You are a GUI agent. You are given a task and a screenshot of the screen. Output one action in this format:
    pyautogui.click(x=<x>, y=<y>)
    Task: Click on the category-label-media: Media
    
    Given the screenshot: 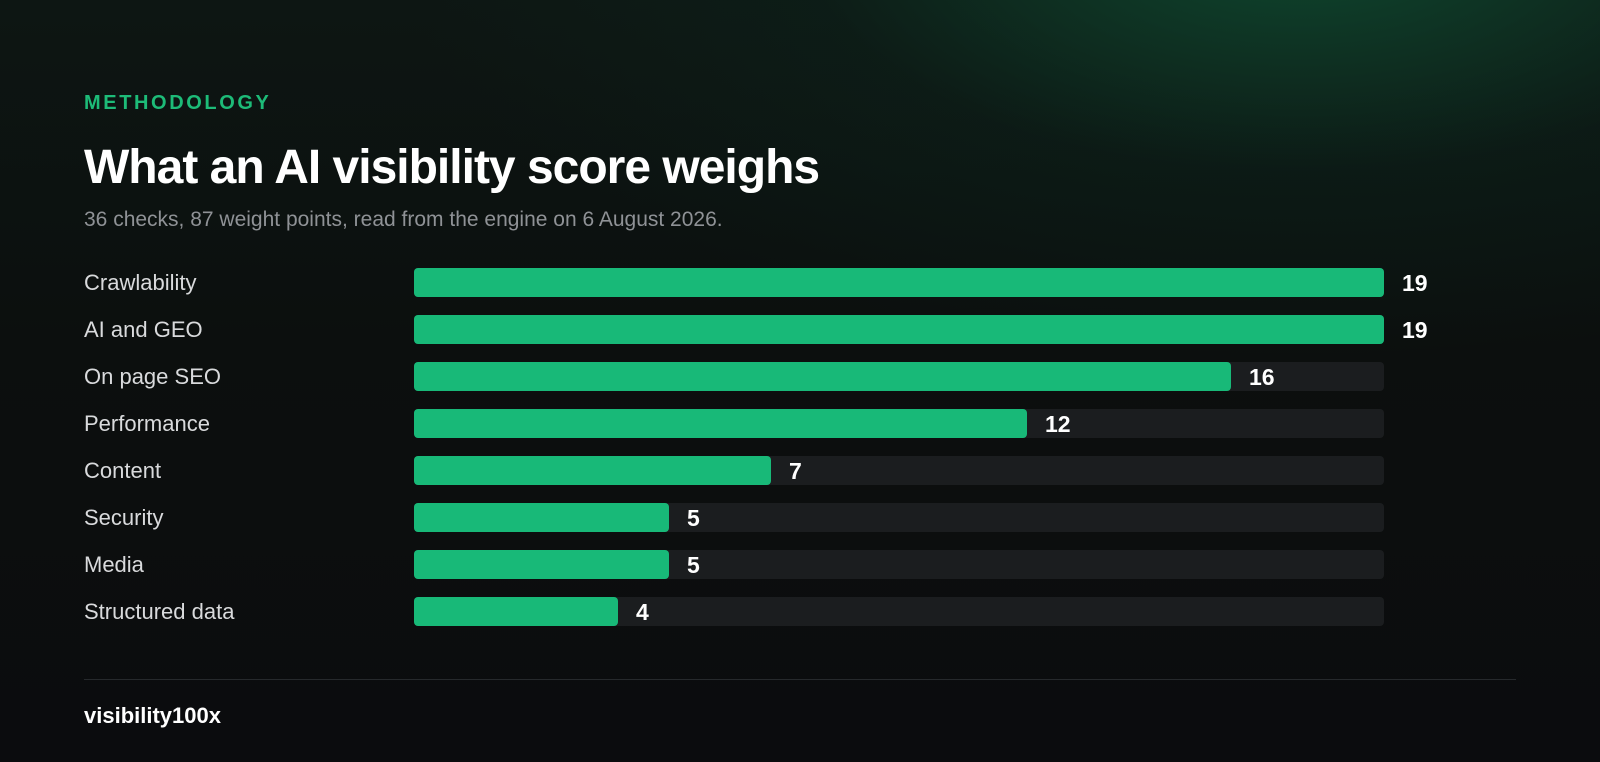 What is the action you would take?
    pyautogui.click(x=114, y=564)
    